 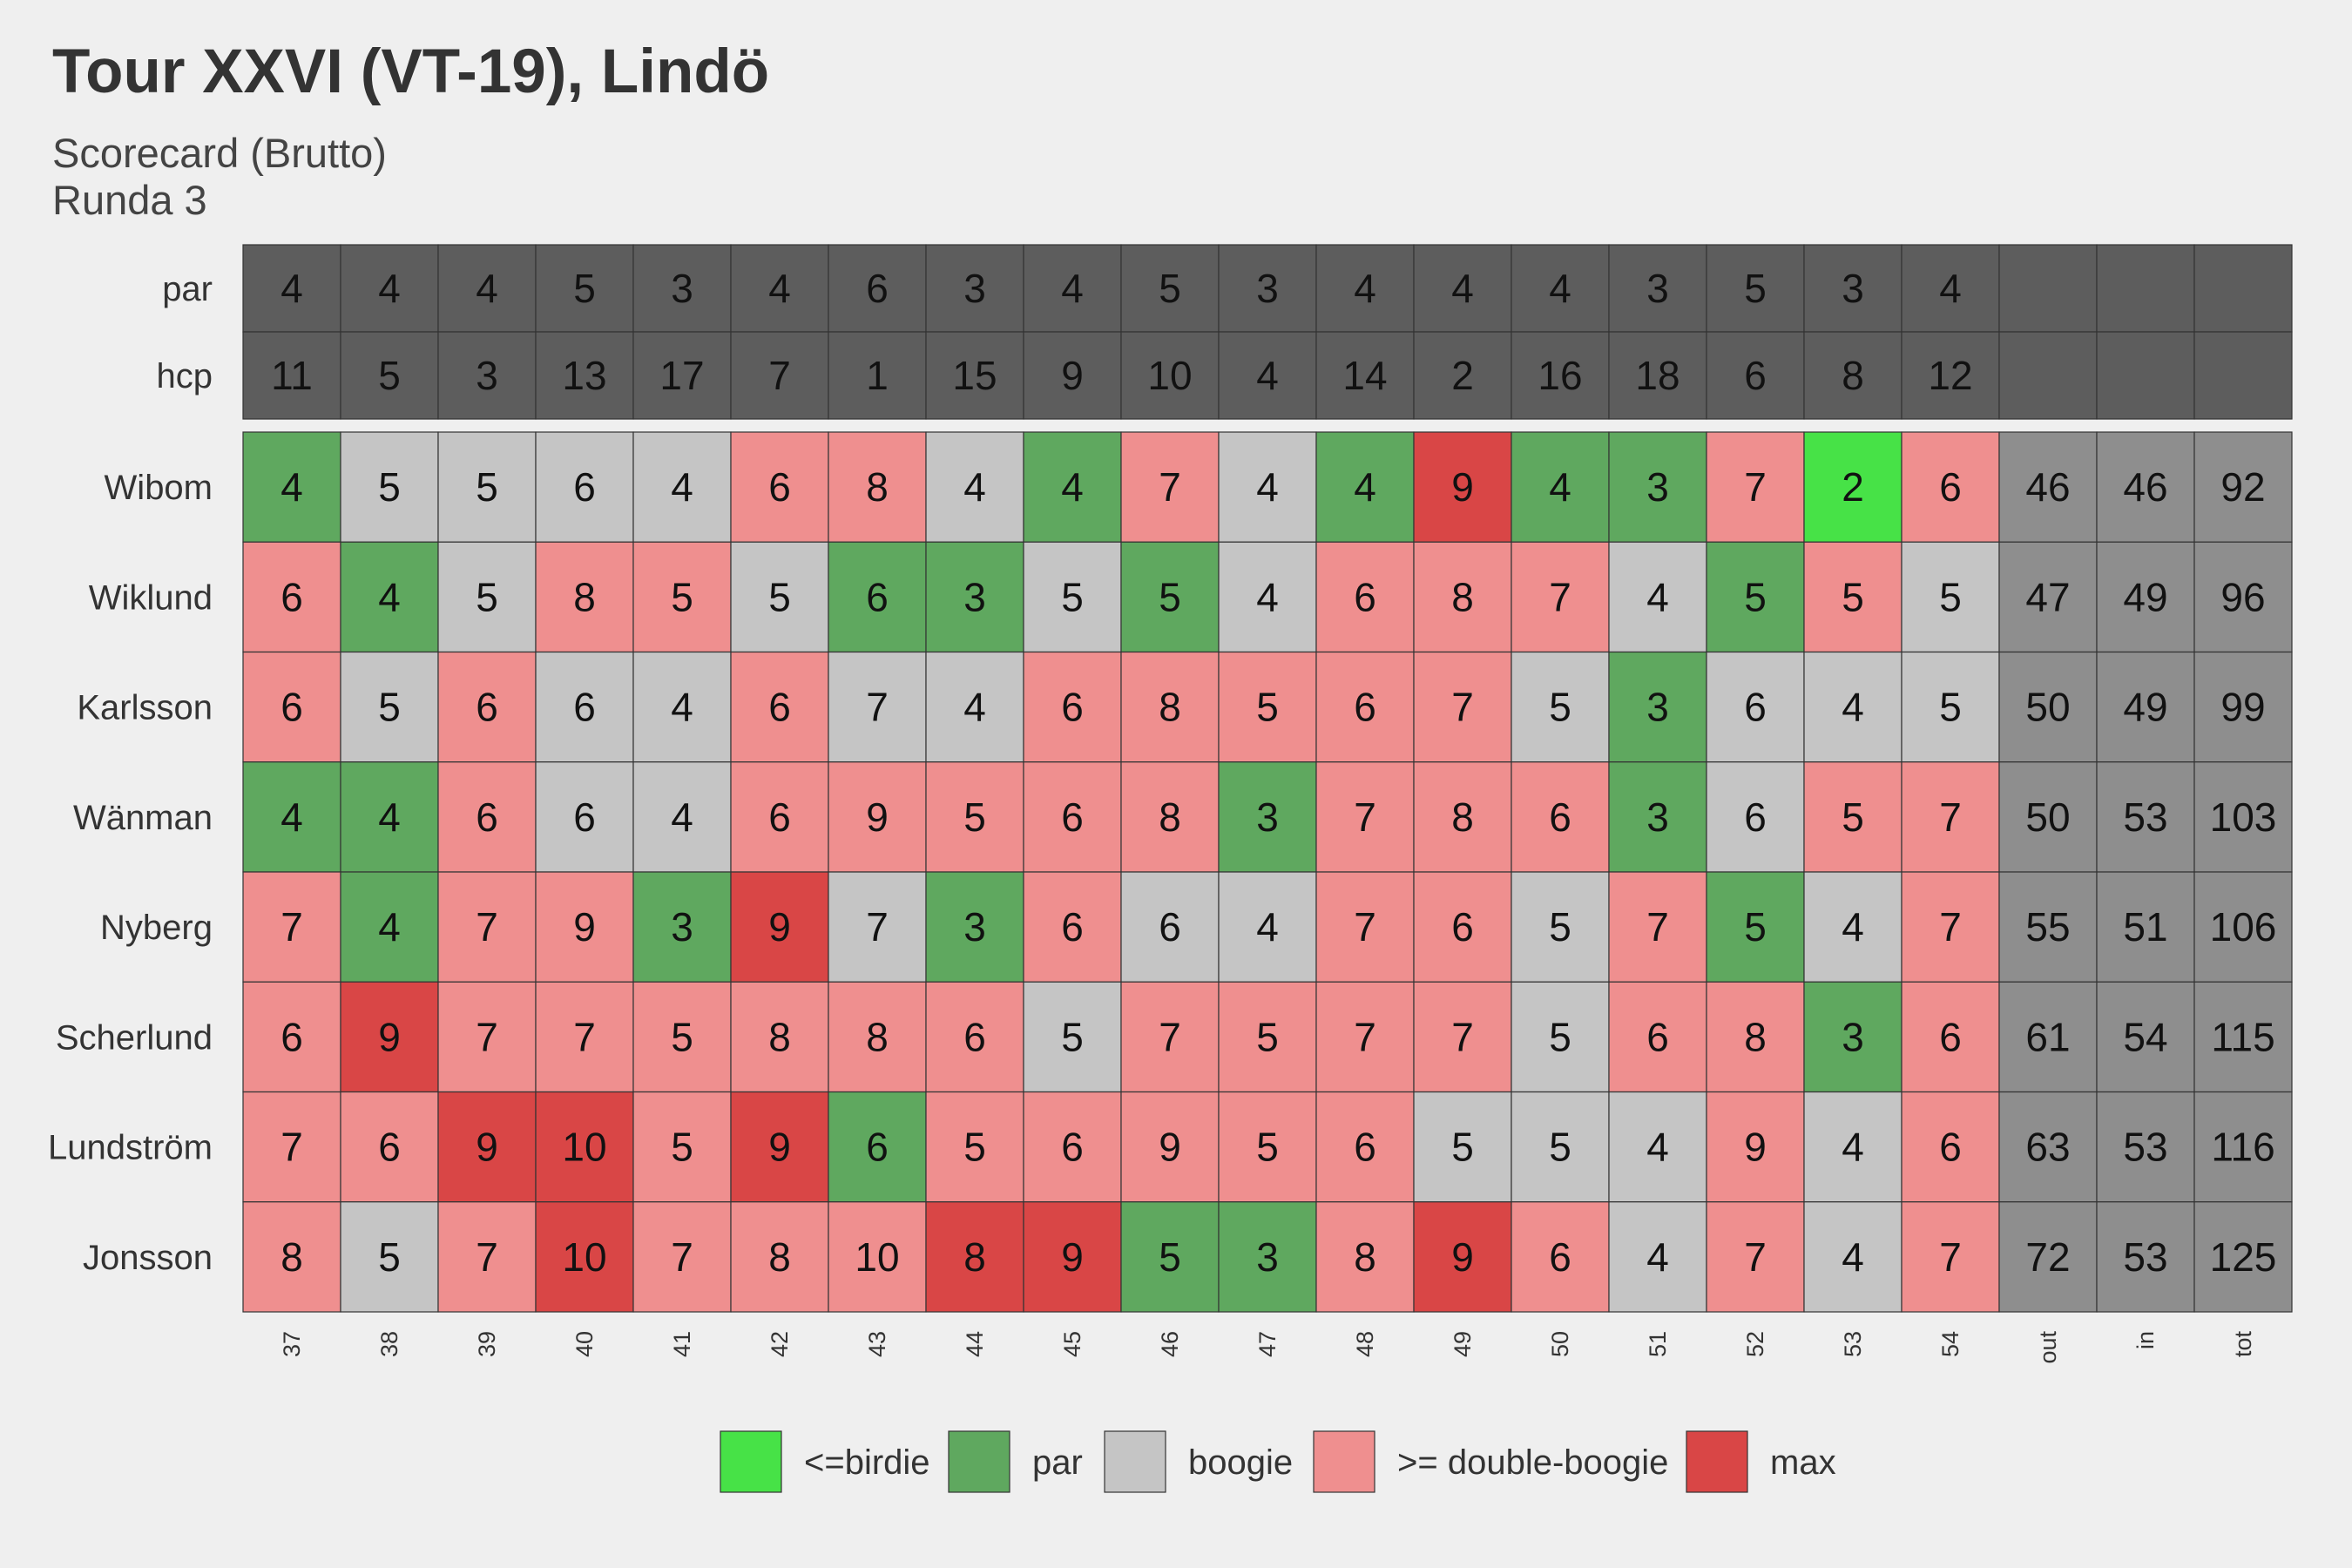 I want to click on summary-cell-value: 106, so click(x=2243, y=927).